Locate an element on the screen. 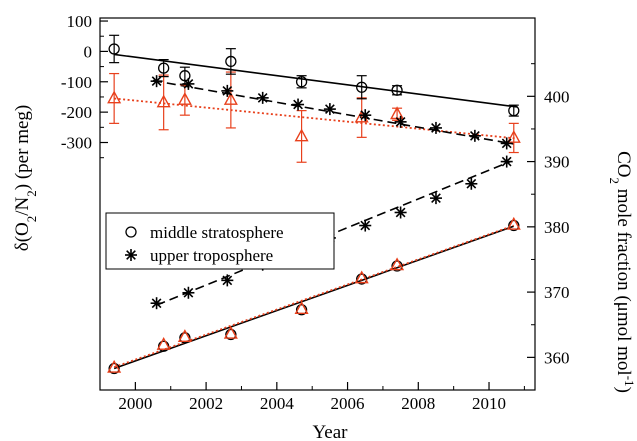  o2n2-red-fit-line is located at coordinates (316, 118).